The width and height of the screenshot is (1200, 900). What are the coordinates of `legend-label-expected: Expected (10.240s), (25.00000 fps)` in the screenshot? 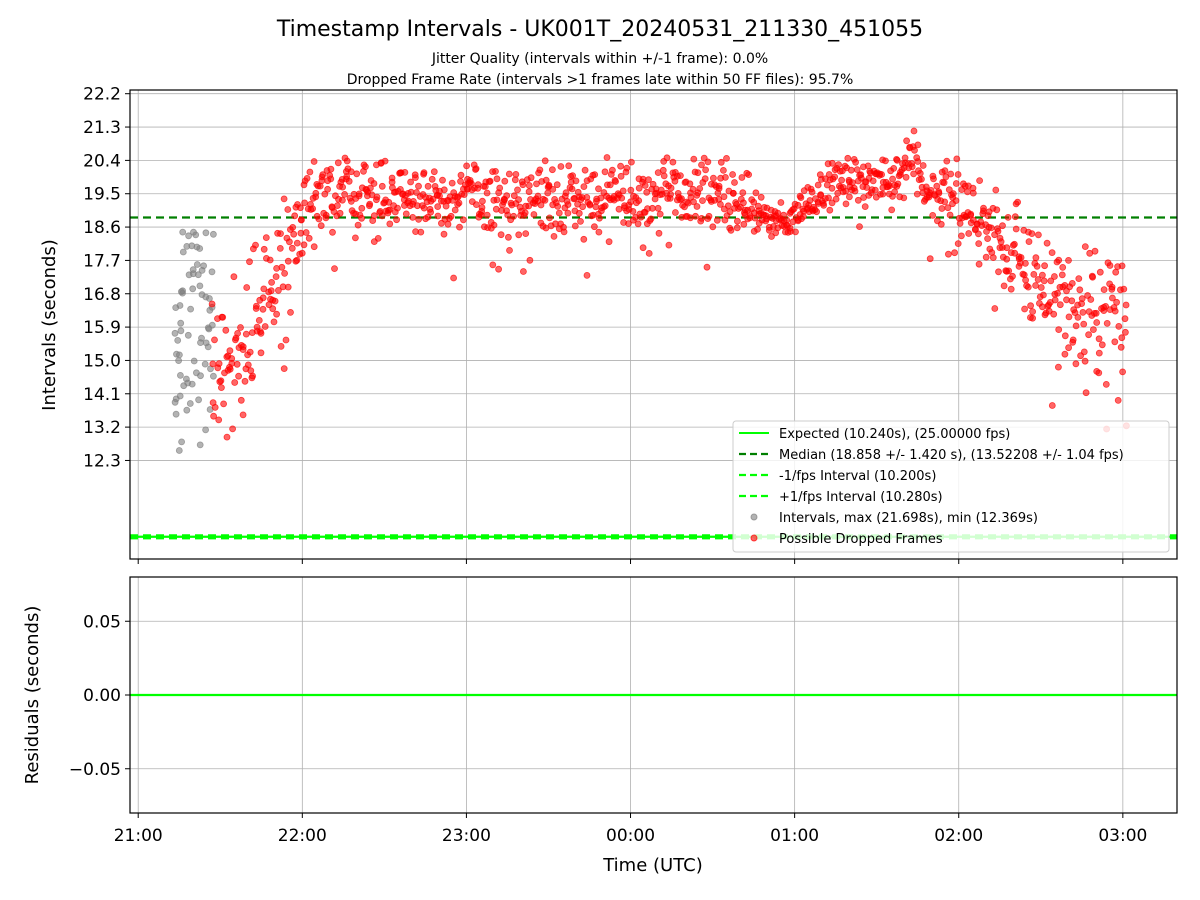 It's located at (894, 434).